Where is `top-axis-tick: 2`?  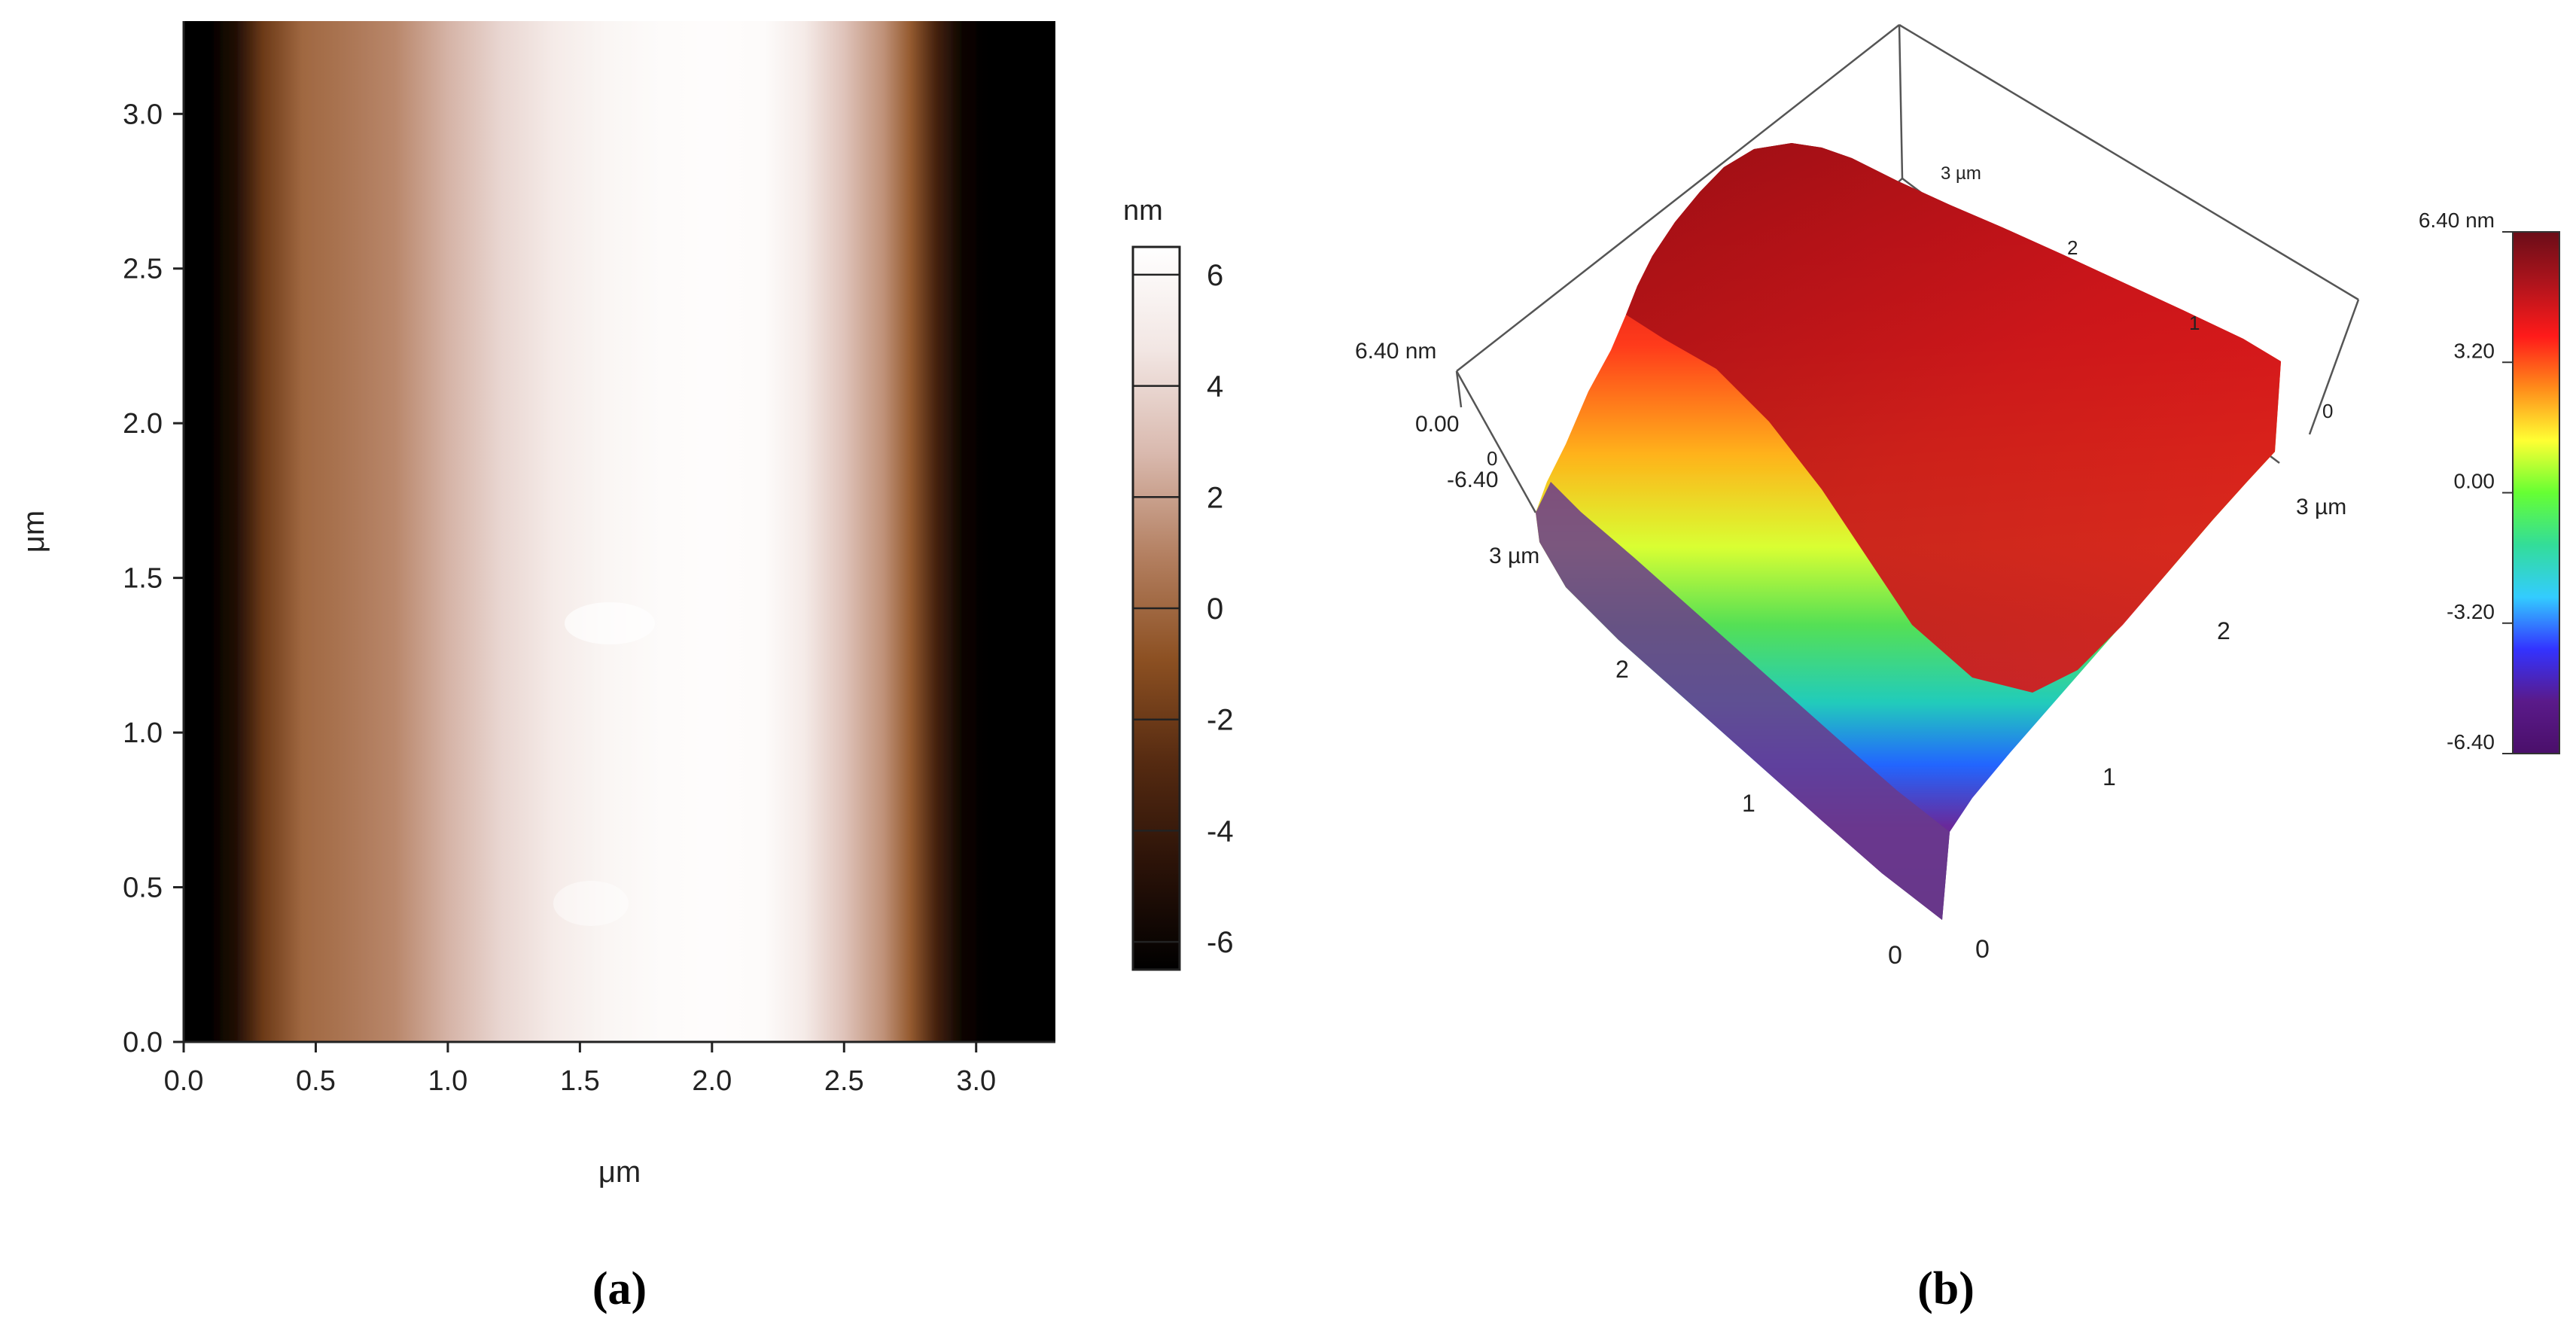
top-axis-tick: 2 is located at coordinates (2073, 247).